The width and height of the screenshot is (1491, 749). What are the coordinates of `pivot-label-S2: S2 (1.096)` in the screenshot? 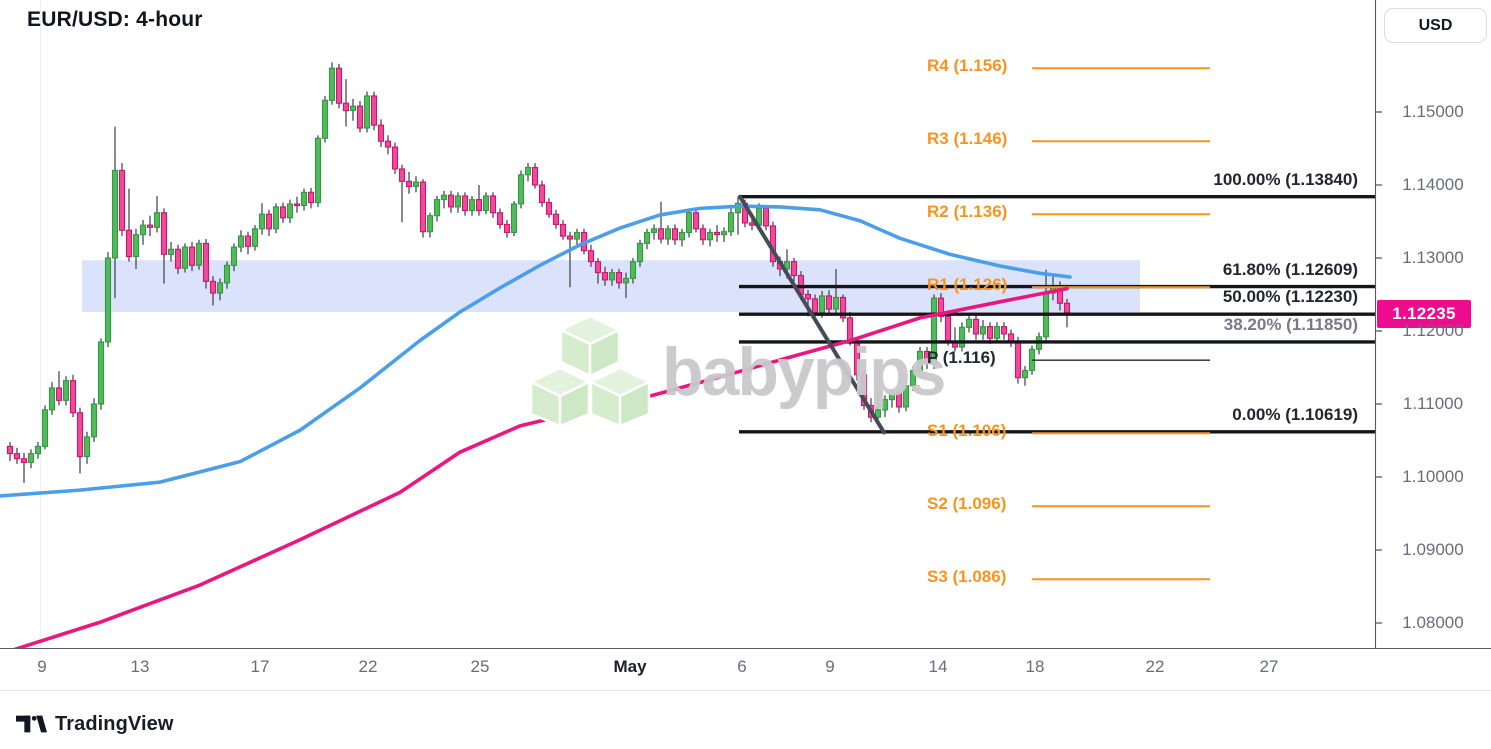 It's located at (967, 504).